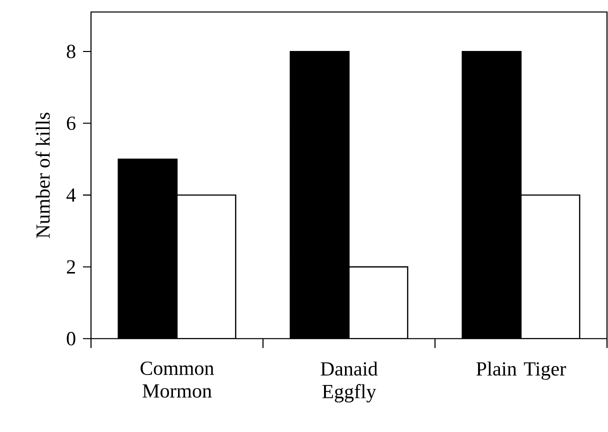 This screenshot has height=432, width=608. What do you see at coordinates (71, 339) in the screenshot?
I see `y-tick-label: 0` at bounding box center [71, 339].